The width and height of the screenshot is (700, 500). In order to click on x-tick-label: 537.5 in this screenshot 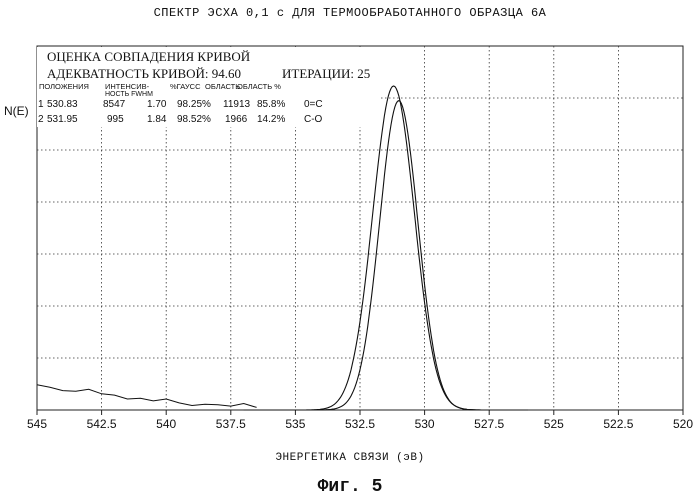, I will do `click(231, 424)`.